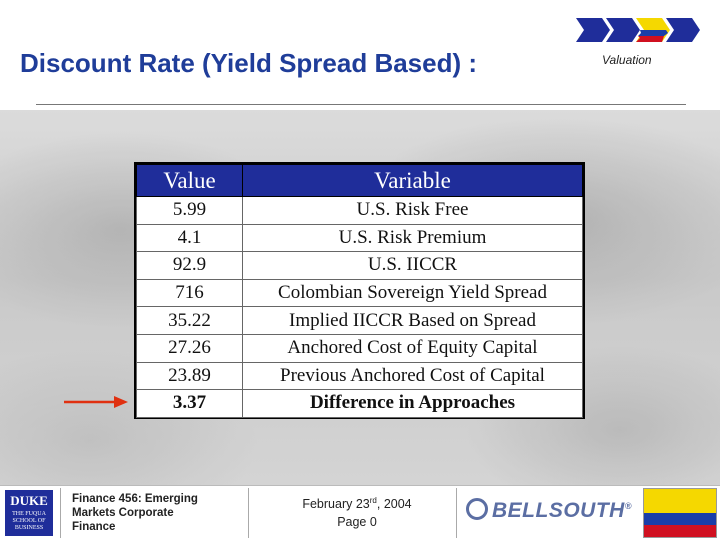  I want to click on duke-logo: DUKE THE FUQUA SCHOOL OF BUSINESS, so click(29, 513).